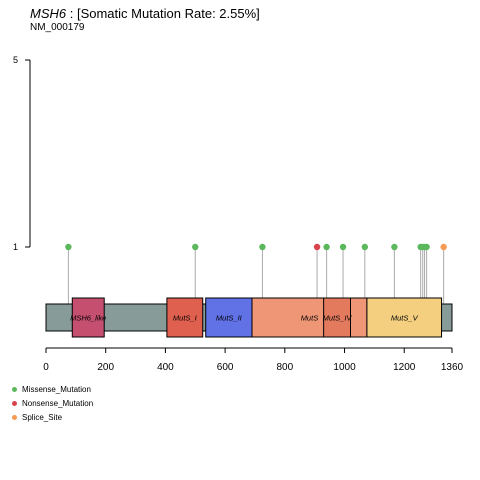 This screenshot has width=480, height=480. Describe the element at coordinates (58, 403) in the screenshot. I see `legend-label: Nonsense_Mutation` at that location.